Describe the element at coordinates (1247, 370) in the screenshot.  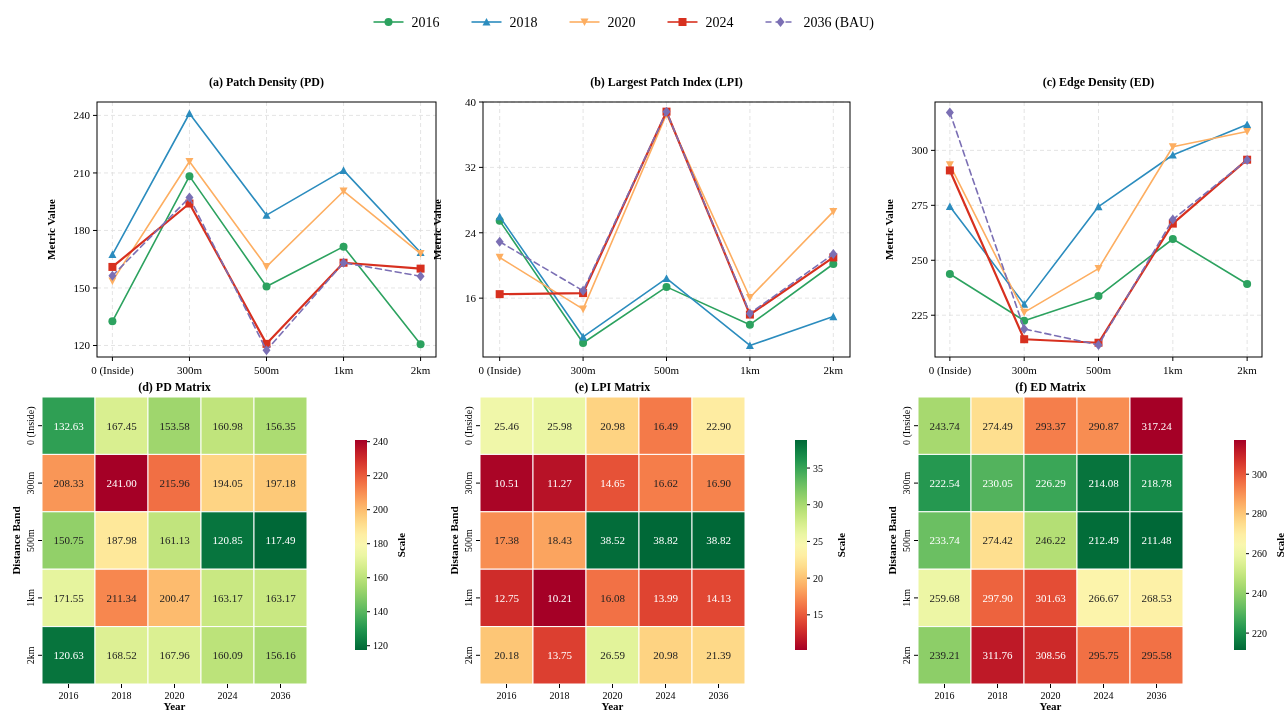
I see `x-tick-label: 2km` at that location.